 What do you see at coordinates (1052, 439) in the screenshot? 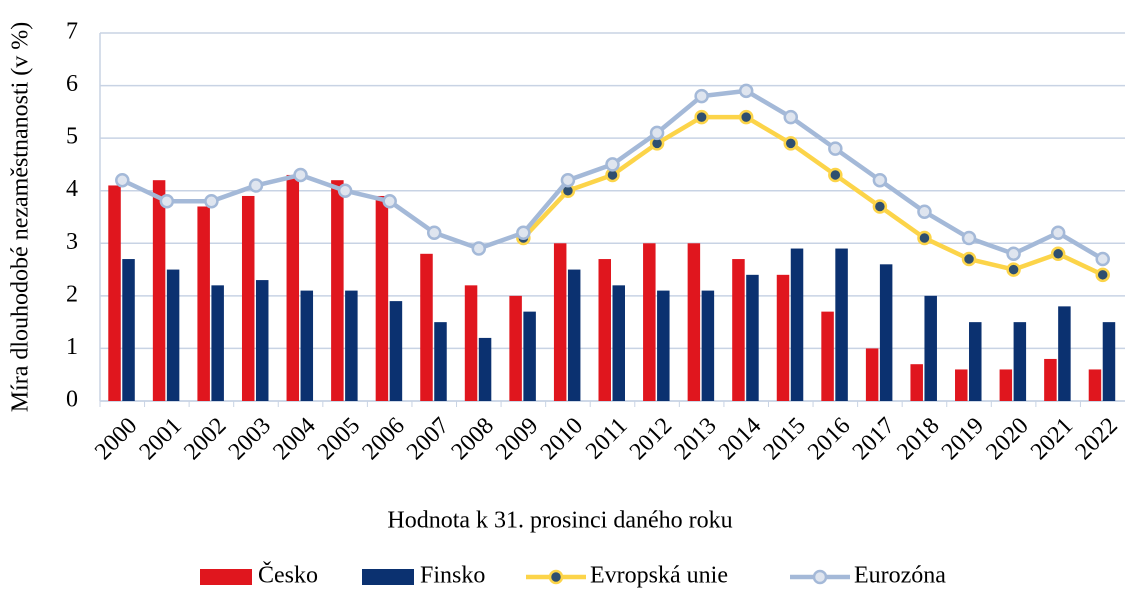
I see `x-tick-label: 2021` at bounding box center [1052, 439].